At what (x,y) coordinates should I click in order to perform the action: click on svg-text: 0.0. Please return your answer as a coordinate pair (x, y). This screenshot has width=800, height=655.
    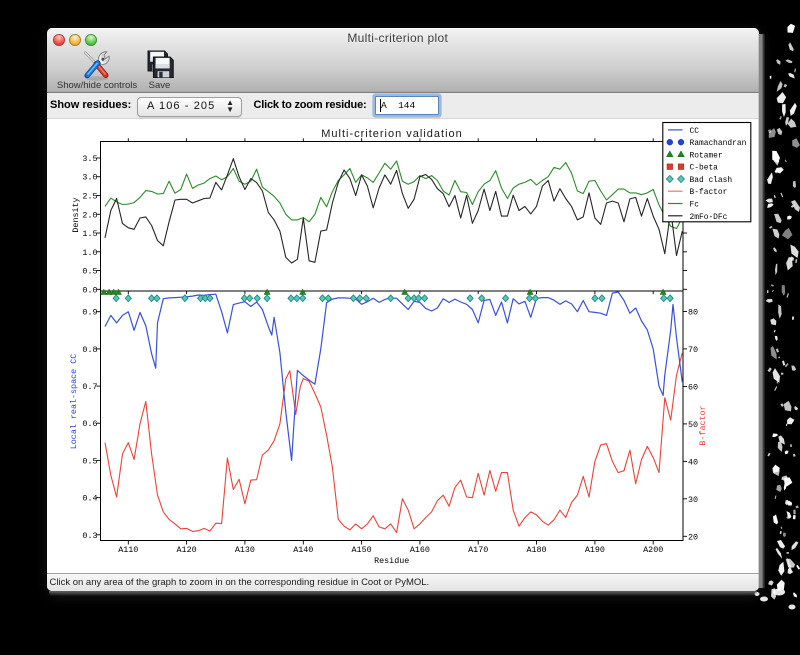
    Looking at the image, I should click on (89, 290).